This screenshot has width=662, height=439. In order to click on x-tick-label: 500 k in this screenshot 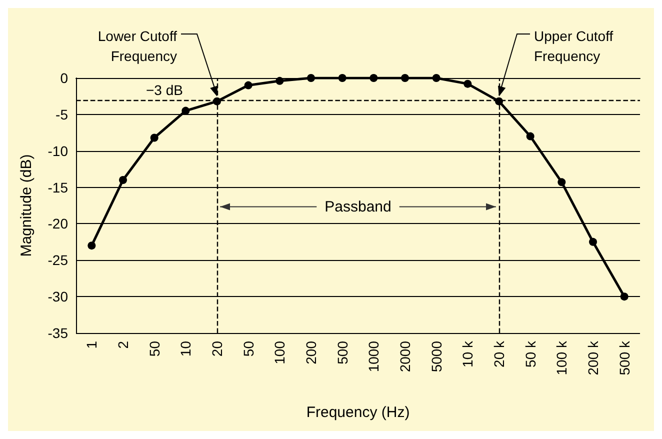, I will do `click(624, 358)`.